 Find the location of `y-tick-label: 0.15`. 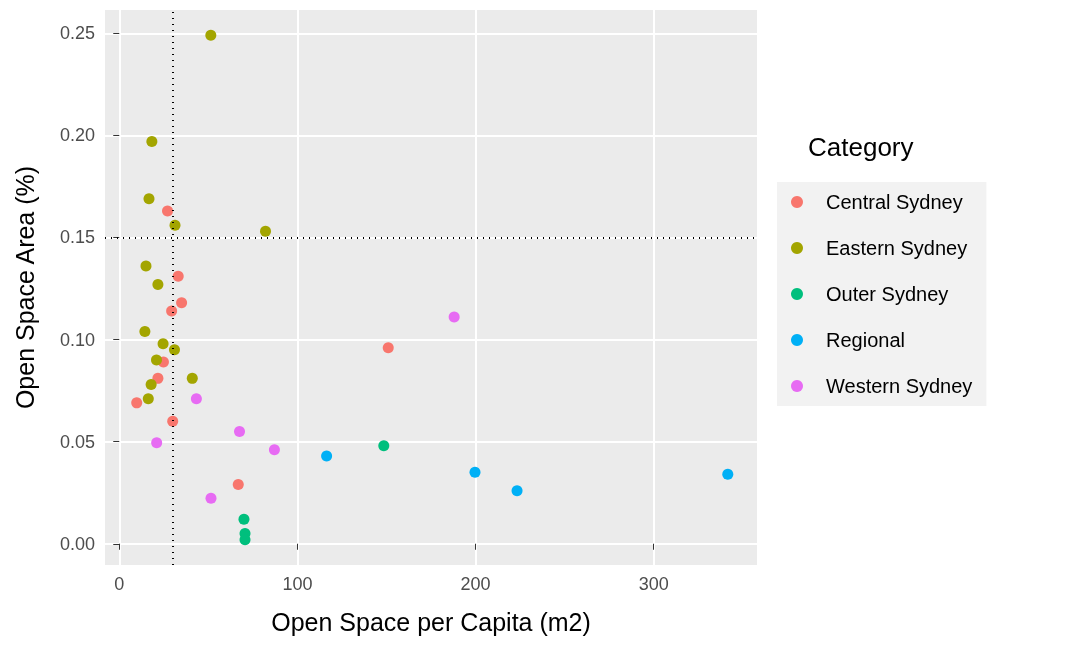

y-tick-label: 0.15 is located at coordinates (77, 237).